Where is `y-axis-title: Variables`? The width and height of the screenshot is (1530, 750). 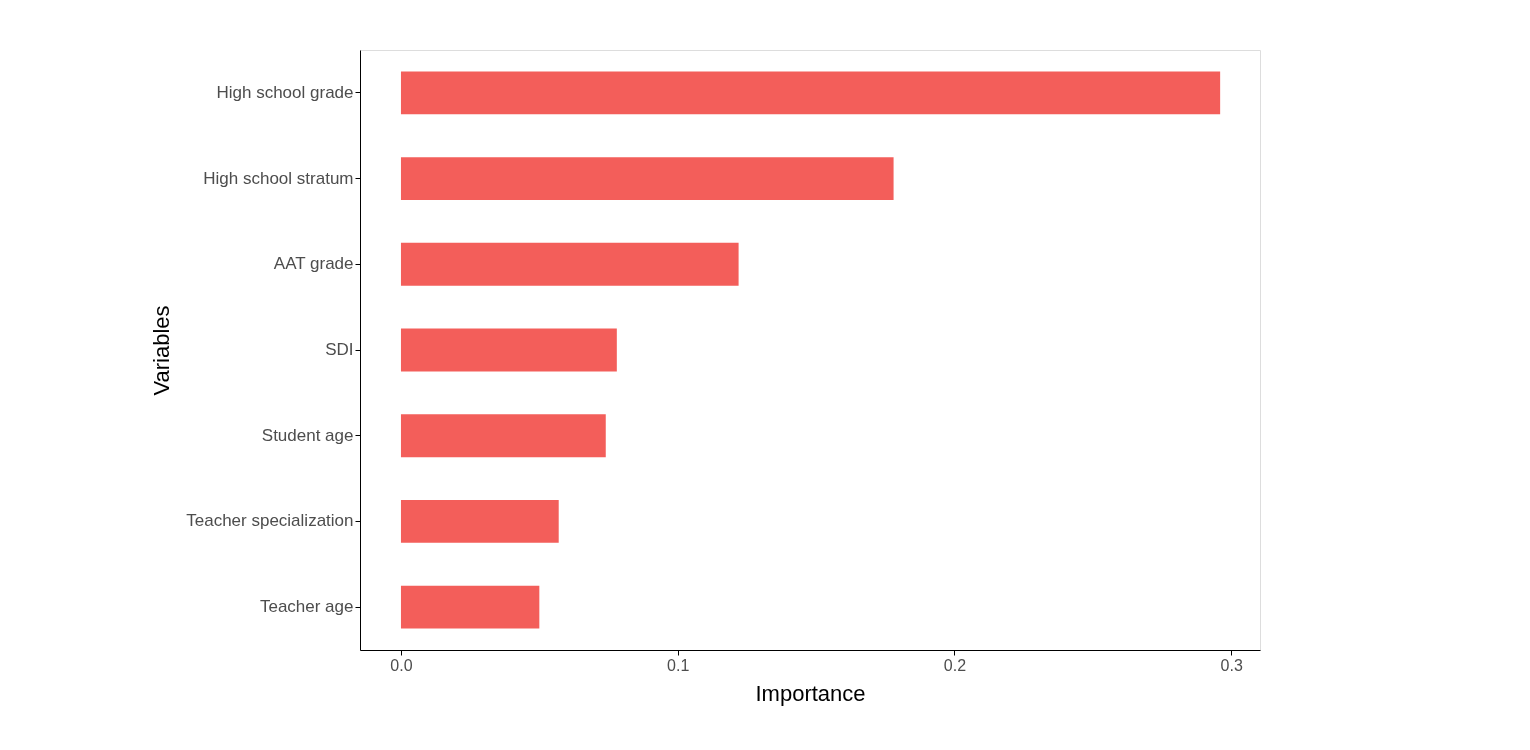 y-axis-title: Variables is located at coordinates (162, 350).